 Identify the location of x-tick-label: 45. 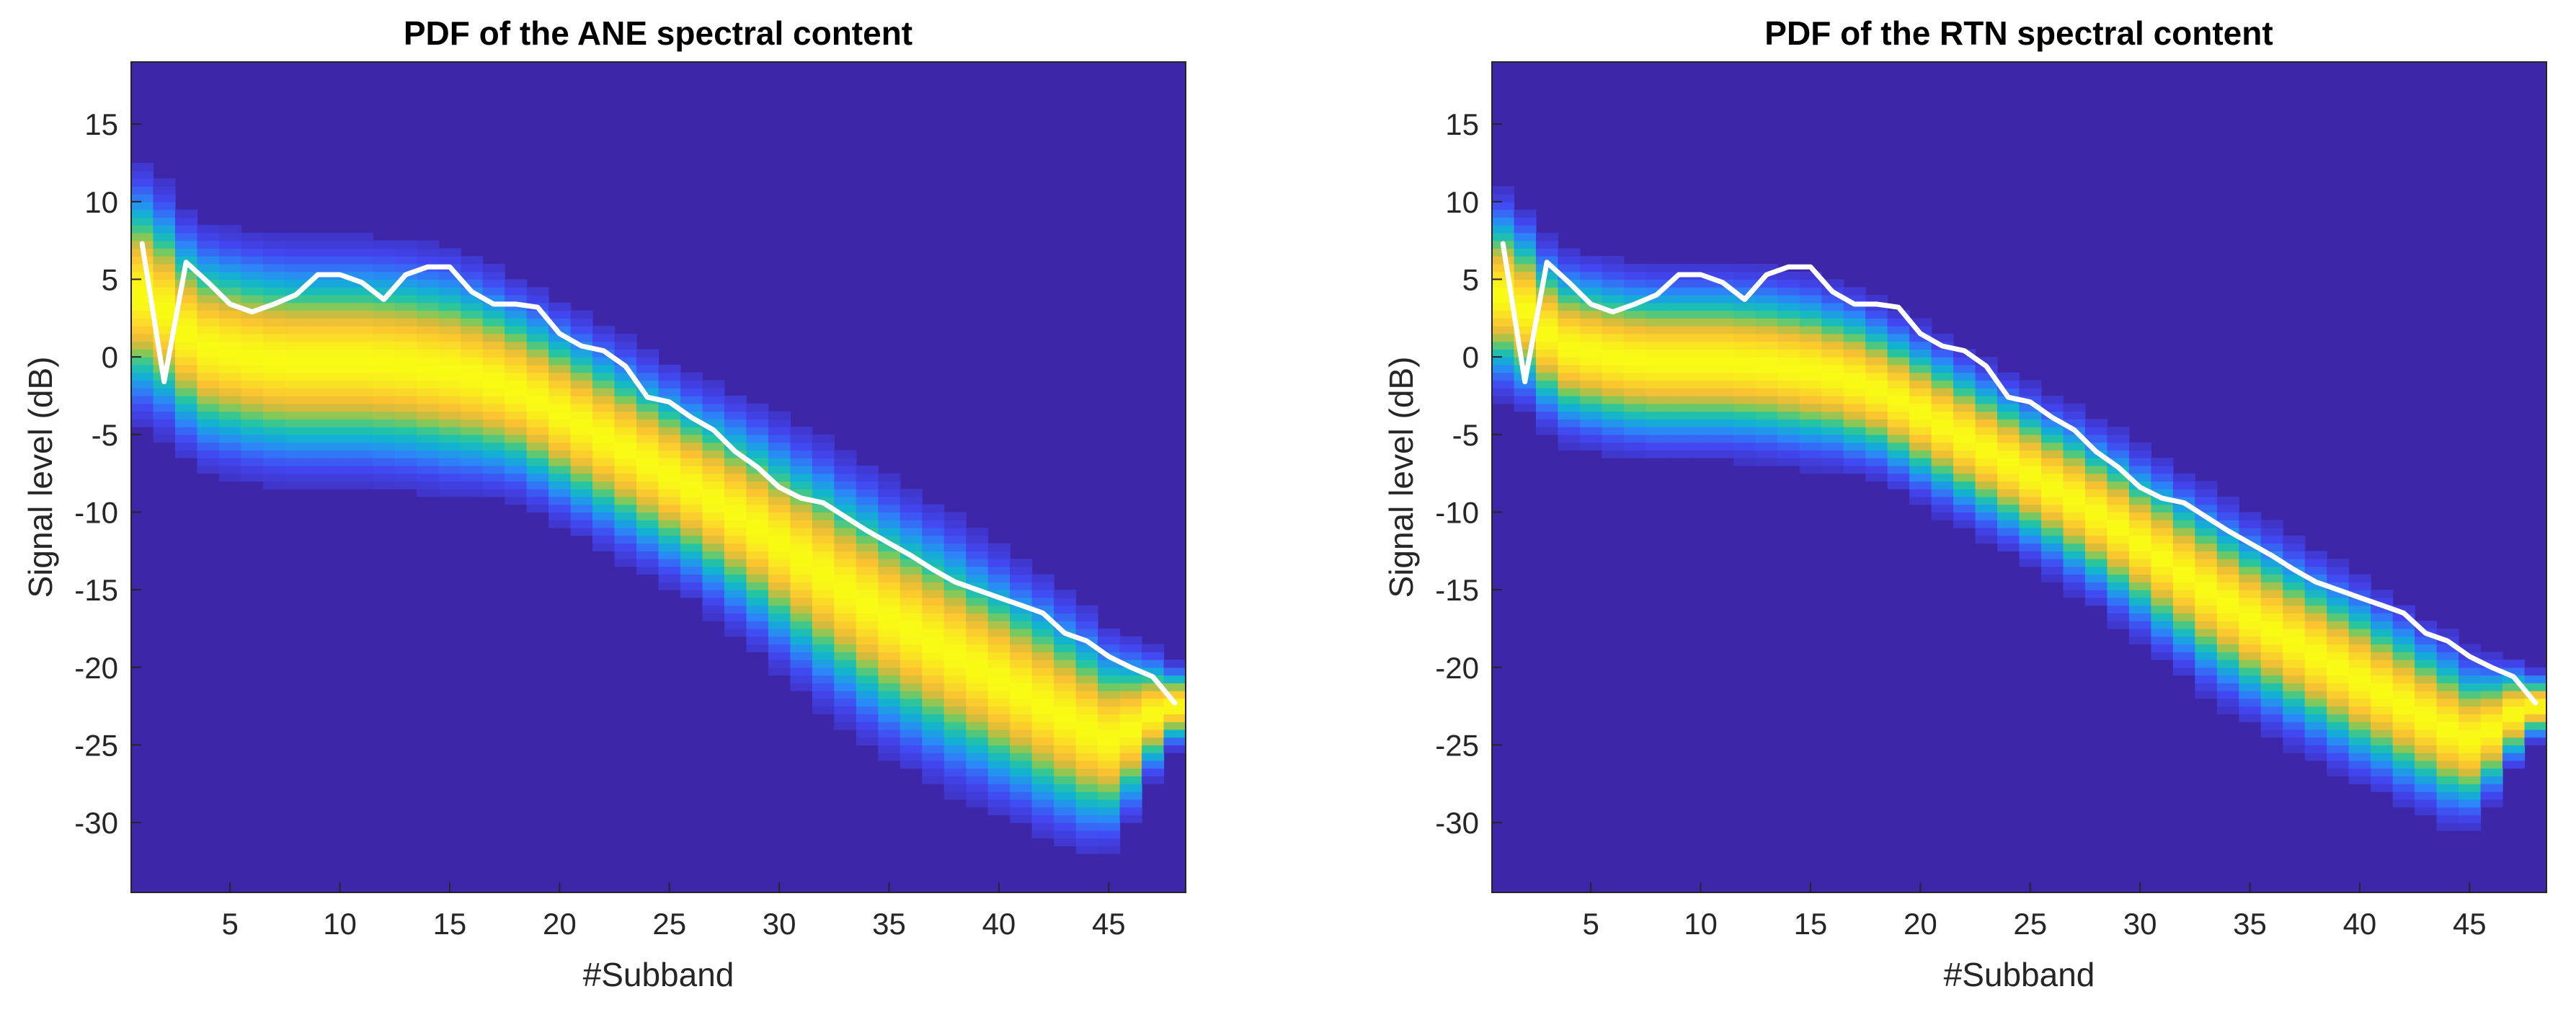
(2470, 924).